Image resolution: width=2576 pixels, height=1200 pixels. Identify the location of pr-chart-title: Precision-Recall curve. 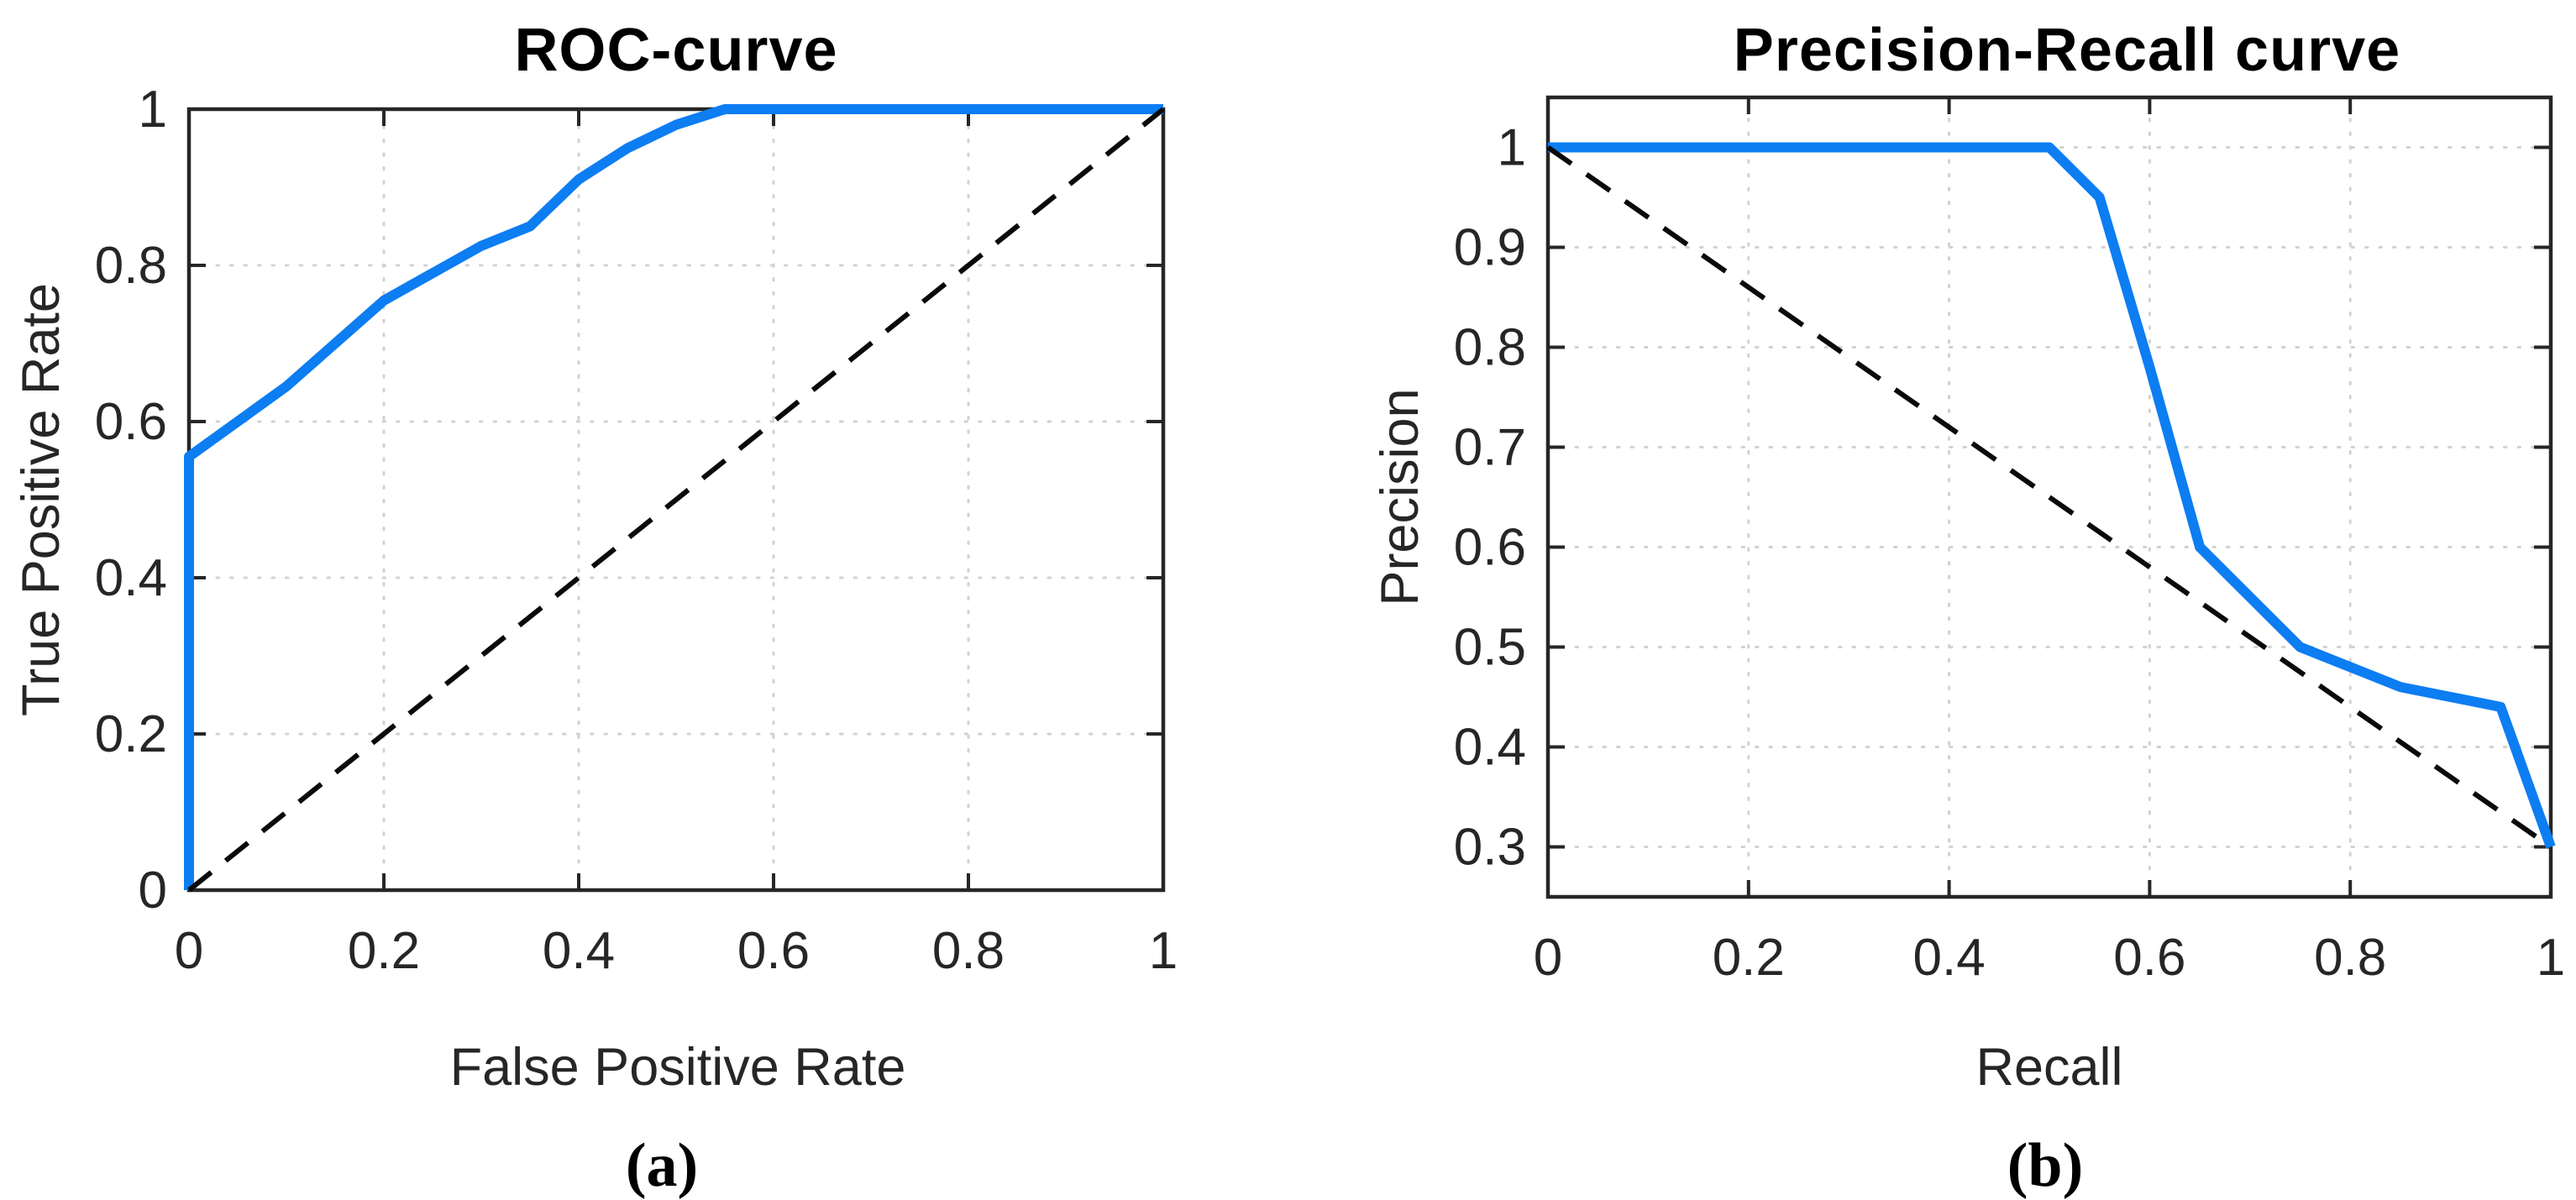
(2067, 50).